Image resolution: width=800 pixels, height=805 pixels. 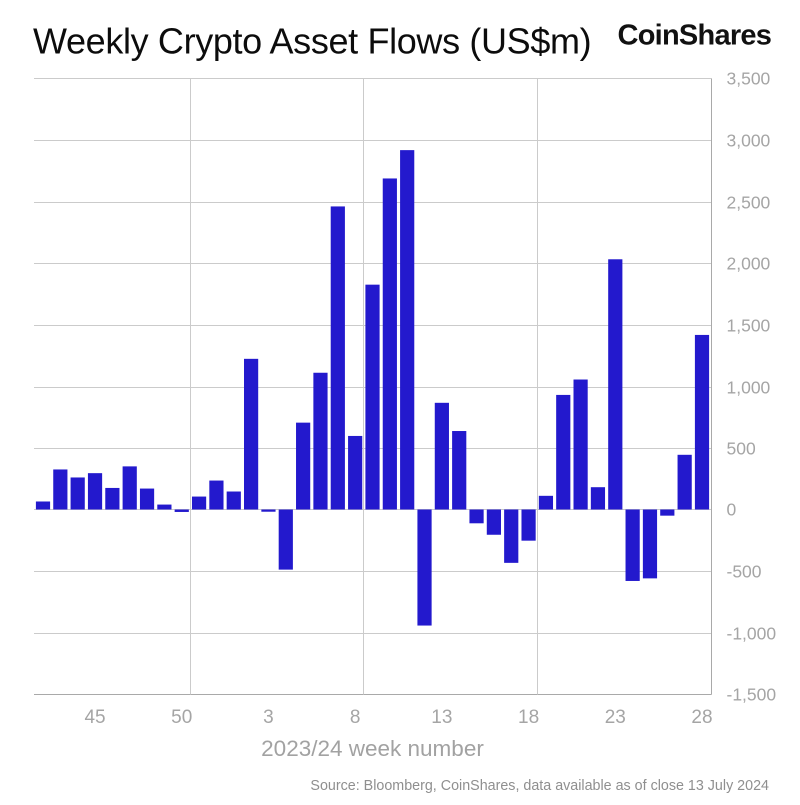 I want to click on svg-text: 1,500, so click(x=749, y=326).